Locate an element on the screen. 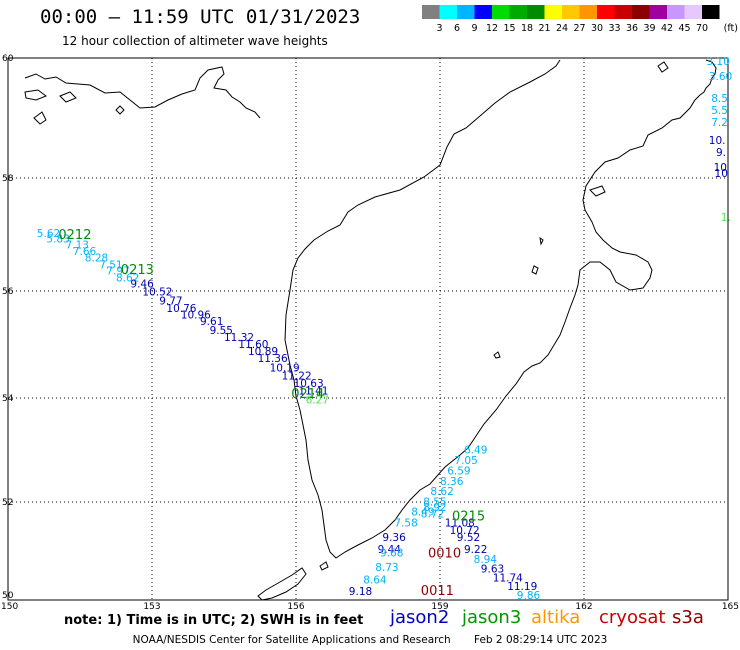 The image size is (740, 650). wave-height-value: 8.5 is located at coordinates (719, 99).